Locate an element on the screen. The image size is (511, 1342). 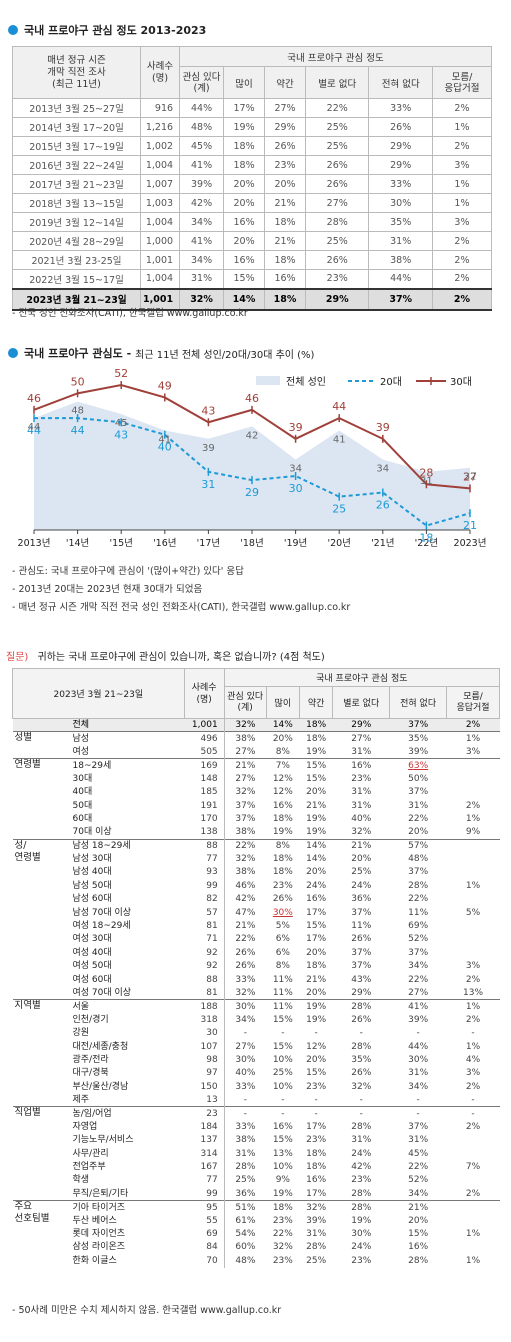
sample-size-cell: 93 is located at coordinates (204, 872).